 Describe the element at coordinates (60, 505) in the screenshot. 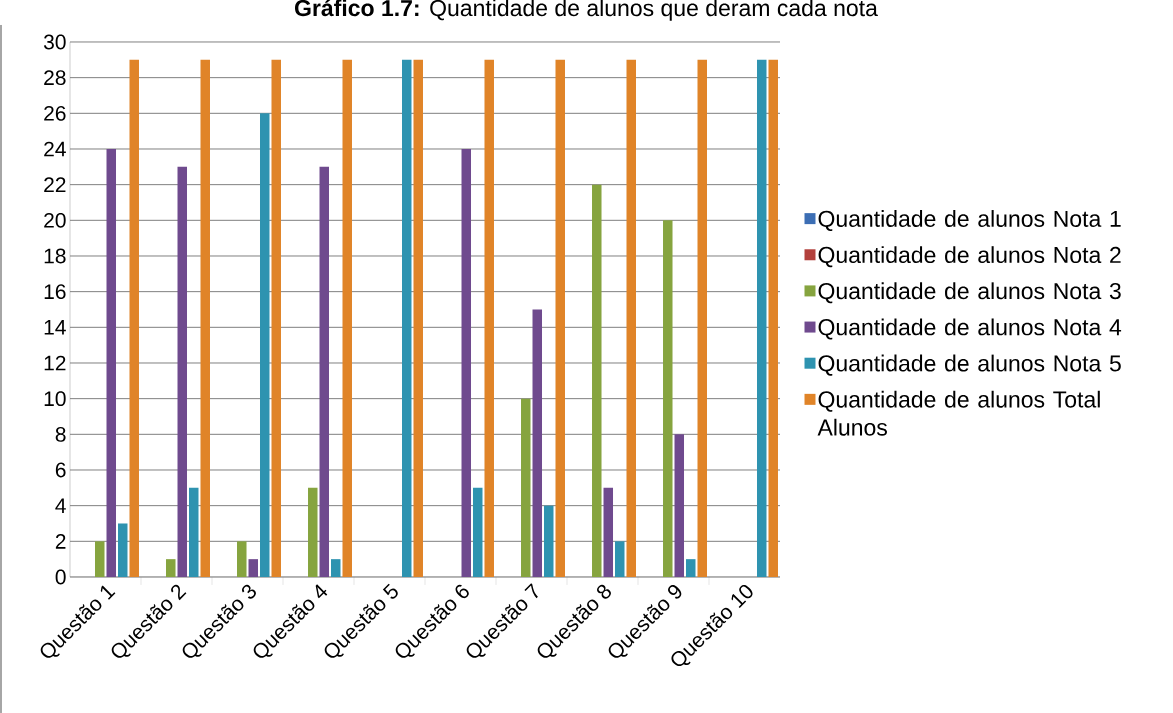

I see `y-tick-label: 4` at that location.